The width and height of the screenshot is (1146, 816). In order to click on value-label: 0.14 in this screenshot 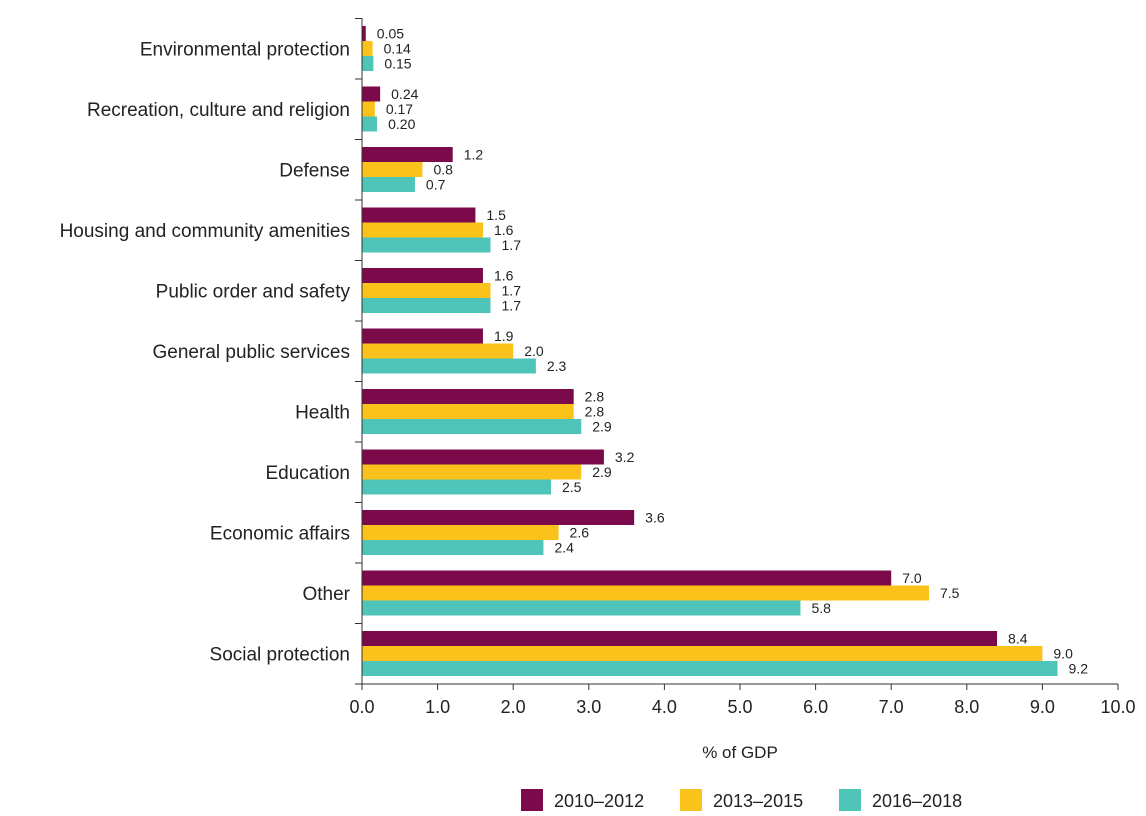, I will do `click(397, 49)`.